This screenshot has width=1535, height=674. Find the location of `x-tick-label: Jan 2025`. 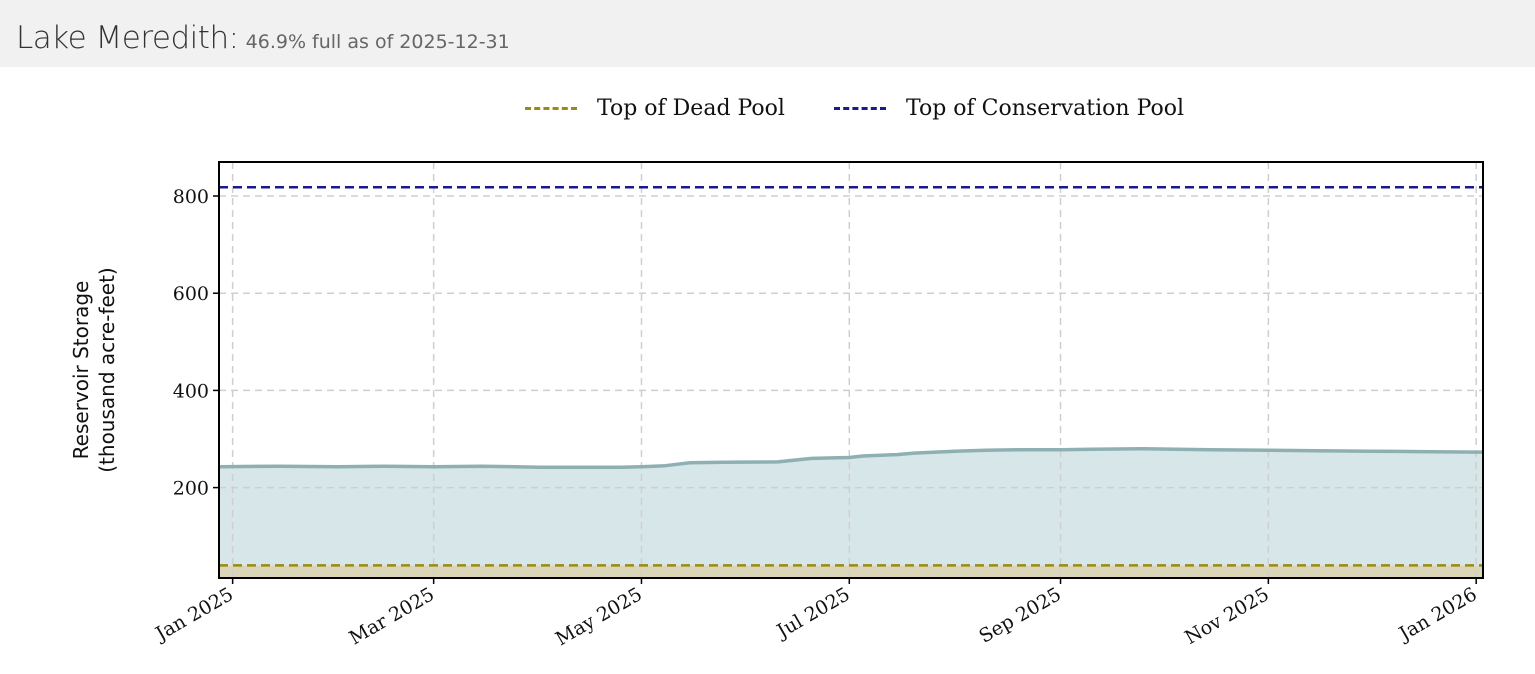

x-tick-label: Jan 2025 is located at coordinates (193, 614).